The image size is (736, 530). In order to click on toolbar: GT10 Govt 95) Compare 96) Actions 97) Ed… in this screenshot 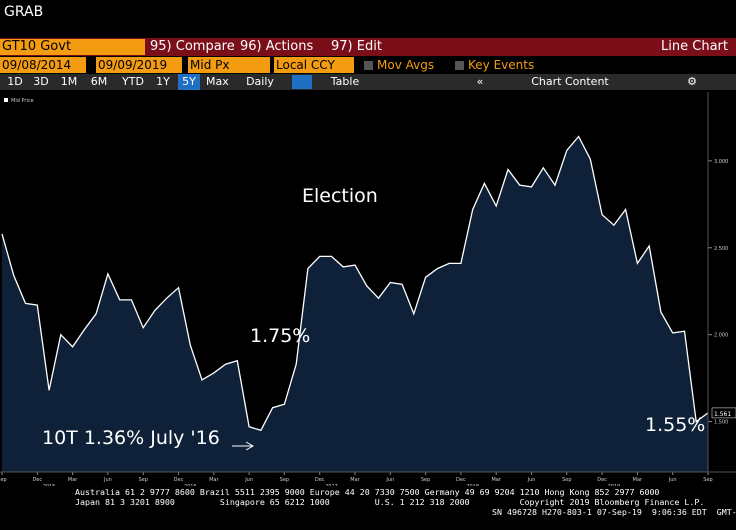, I will do `click(368, 47)`.